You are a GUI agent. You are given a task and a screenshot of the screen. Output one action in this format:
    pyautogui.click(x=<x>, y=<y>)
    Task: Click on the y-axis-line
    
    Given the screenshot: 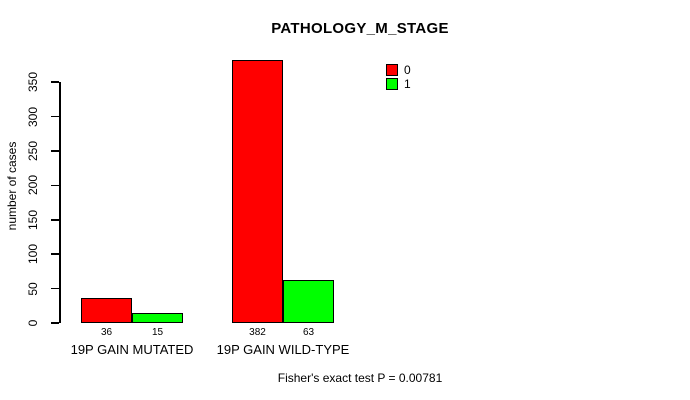 What is the action you would take?
    pyautogui.click(x=60, y=202)
    